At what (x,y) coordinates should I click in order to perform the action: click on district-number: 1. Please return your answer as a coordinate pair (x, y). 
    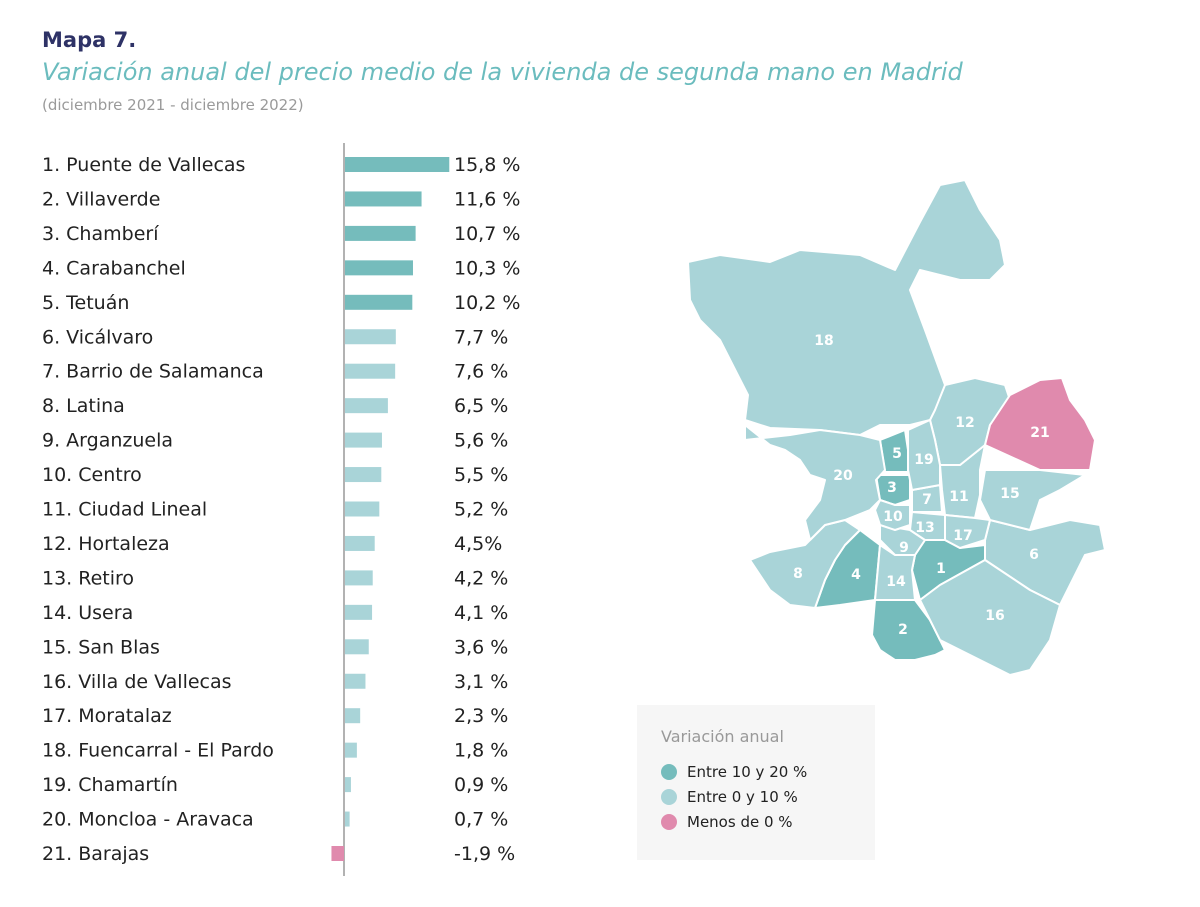
    Looking at the image, I should click on (941, 569).